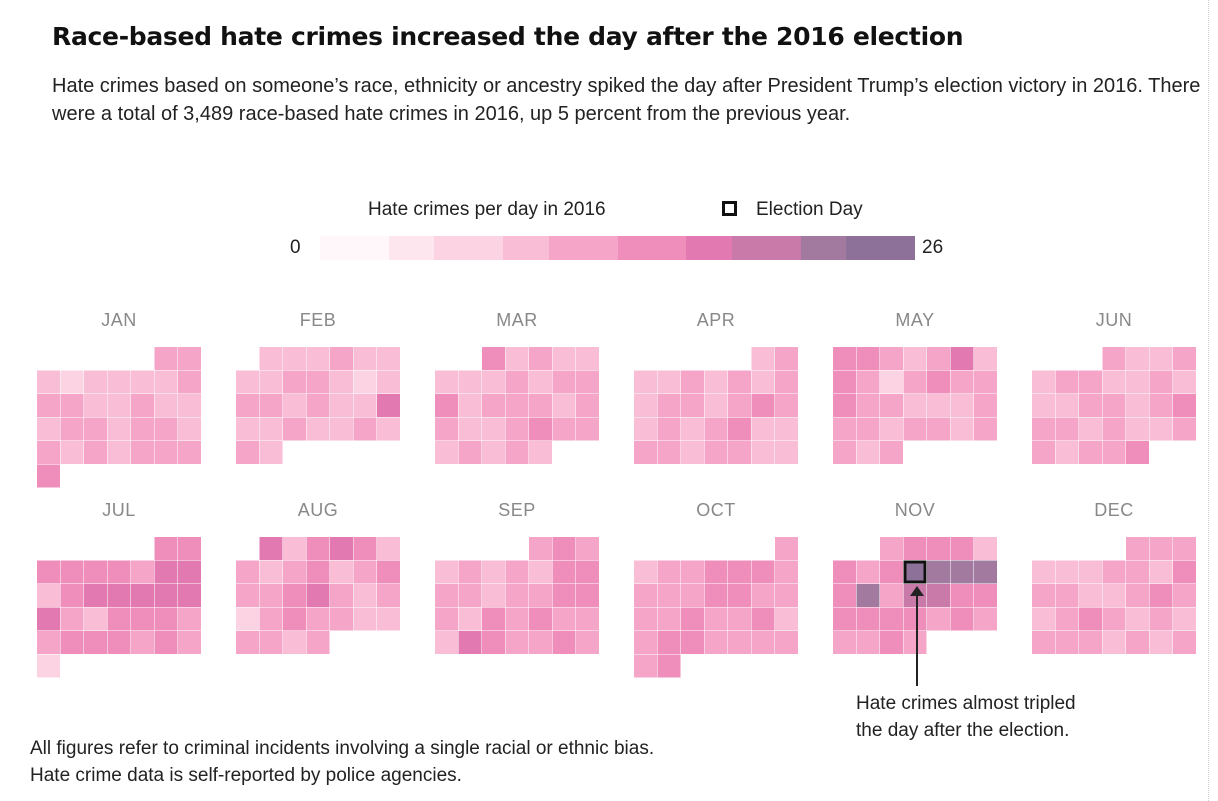 This screenshot has width=1218, height=801. What do you see at coordinates (917, 638) in the screenshot?
I see `annotation-line` at bounding box center [917, 638].